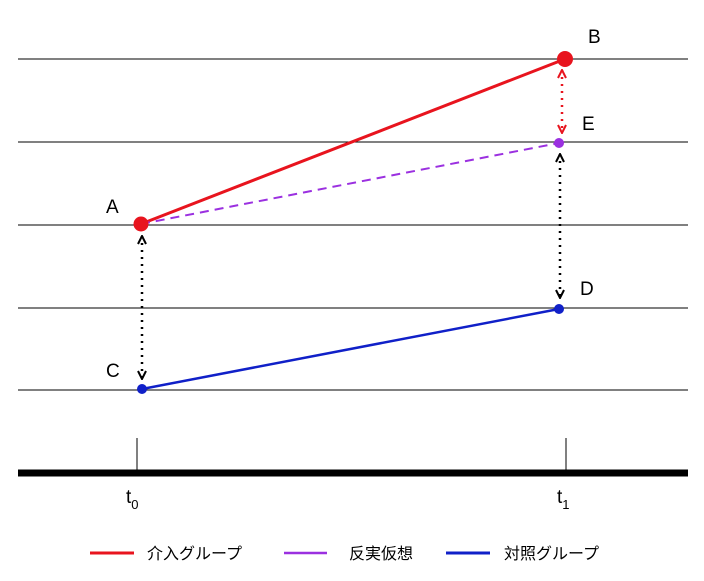 The height and width of the screenshot is (581, 704). I want to click on point-e, so click(559, 143).